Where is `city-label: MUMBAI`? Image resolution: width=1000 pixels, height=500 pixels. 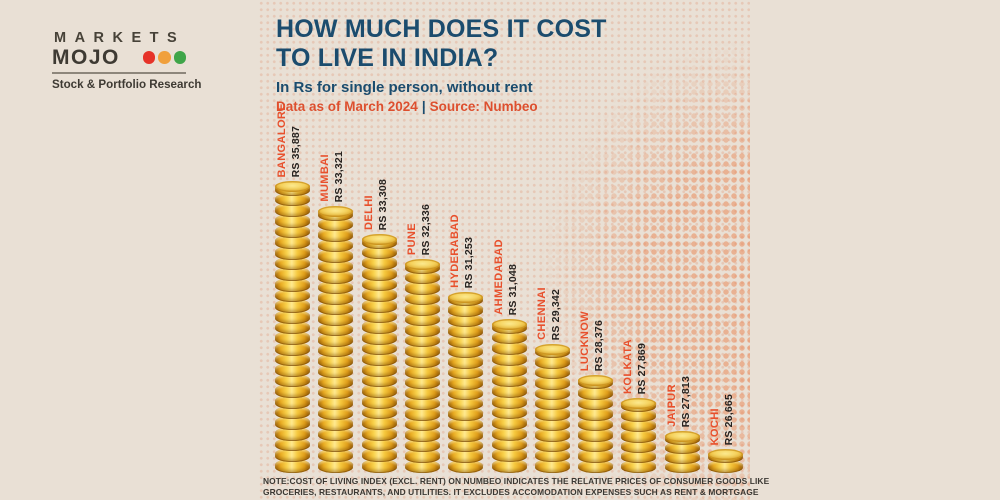 city-label: MUMBAI is located at coordinates (325, 178).